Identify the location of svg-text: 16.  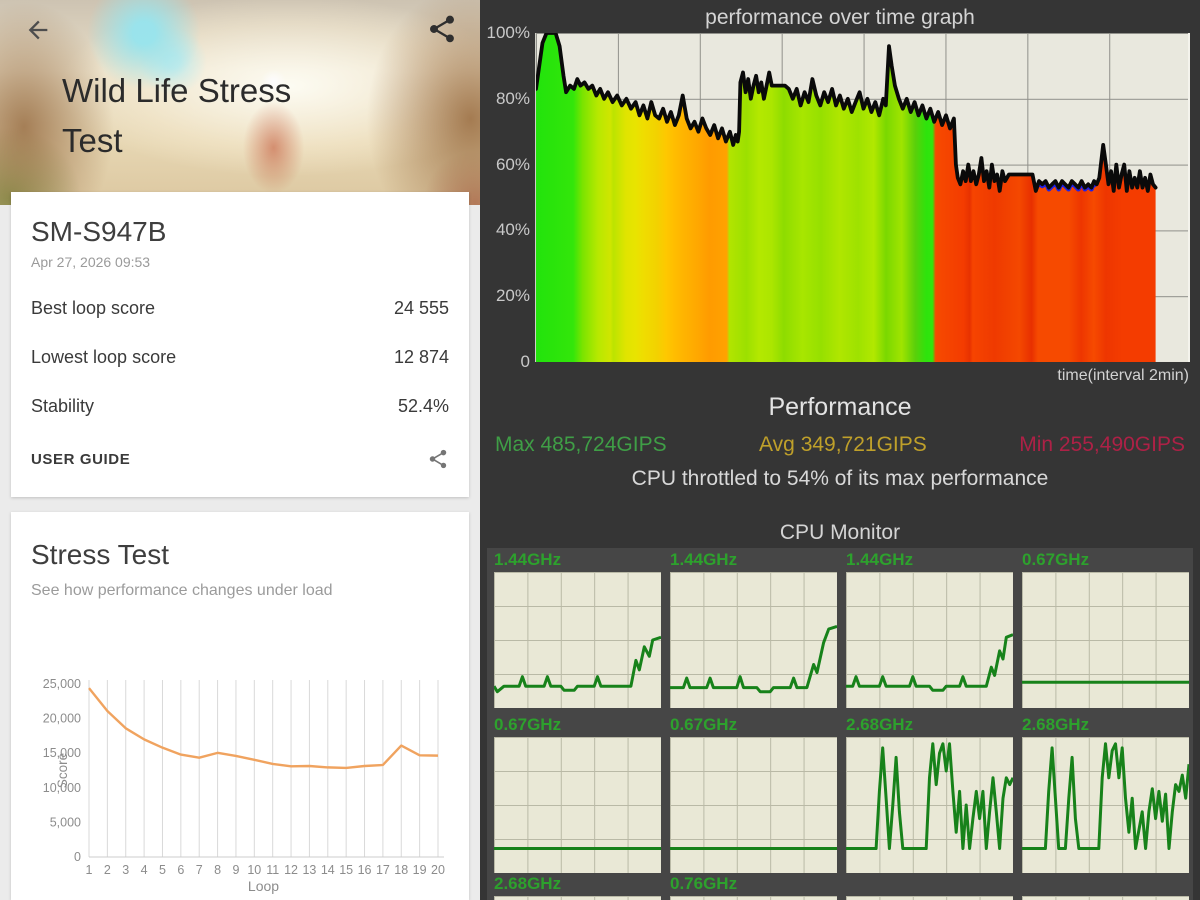
(365, 870).